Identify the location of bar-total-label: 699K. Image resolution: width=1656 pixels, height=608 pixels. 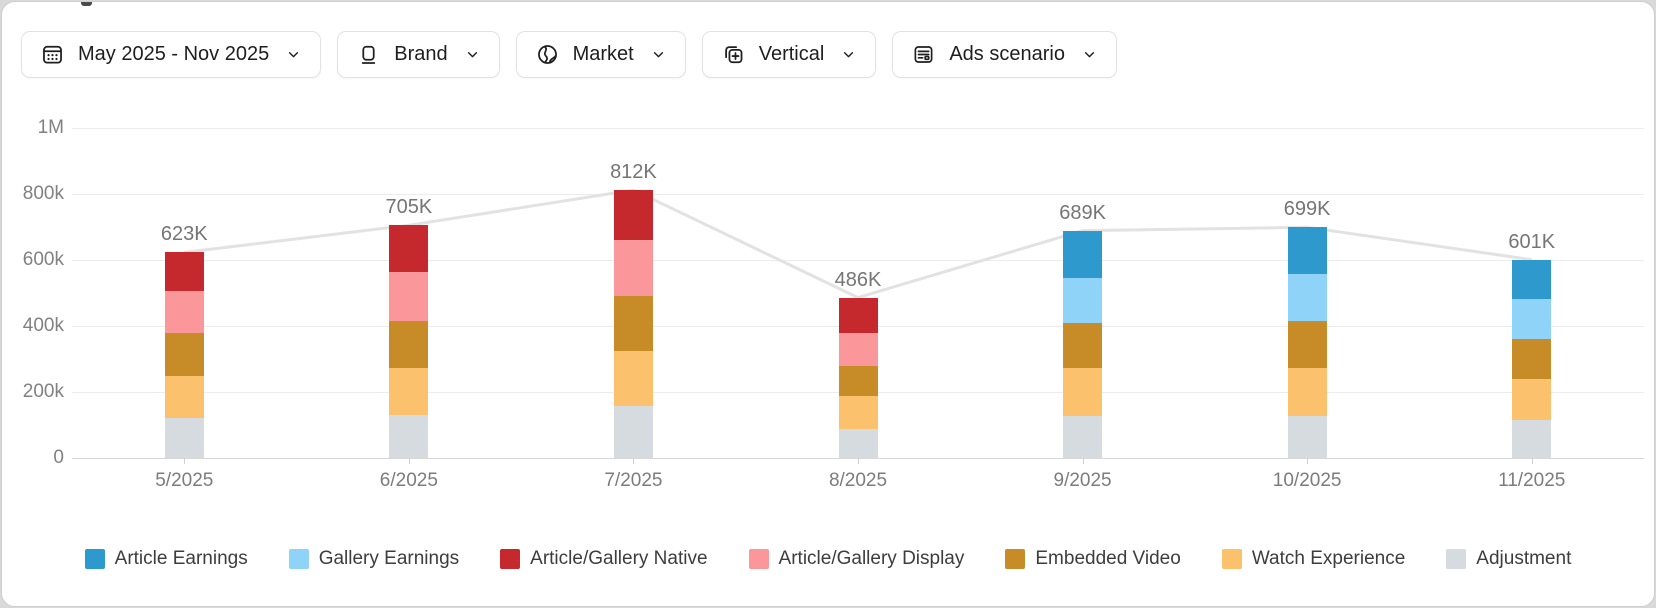
(1307, 209).